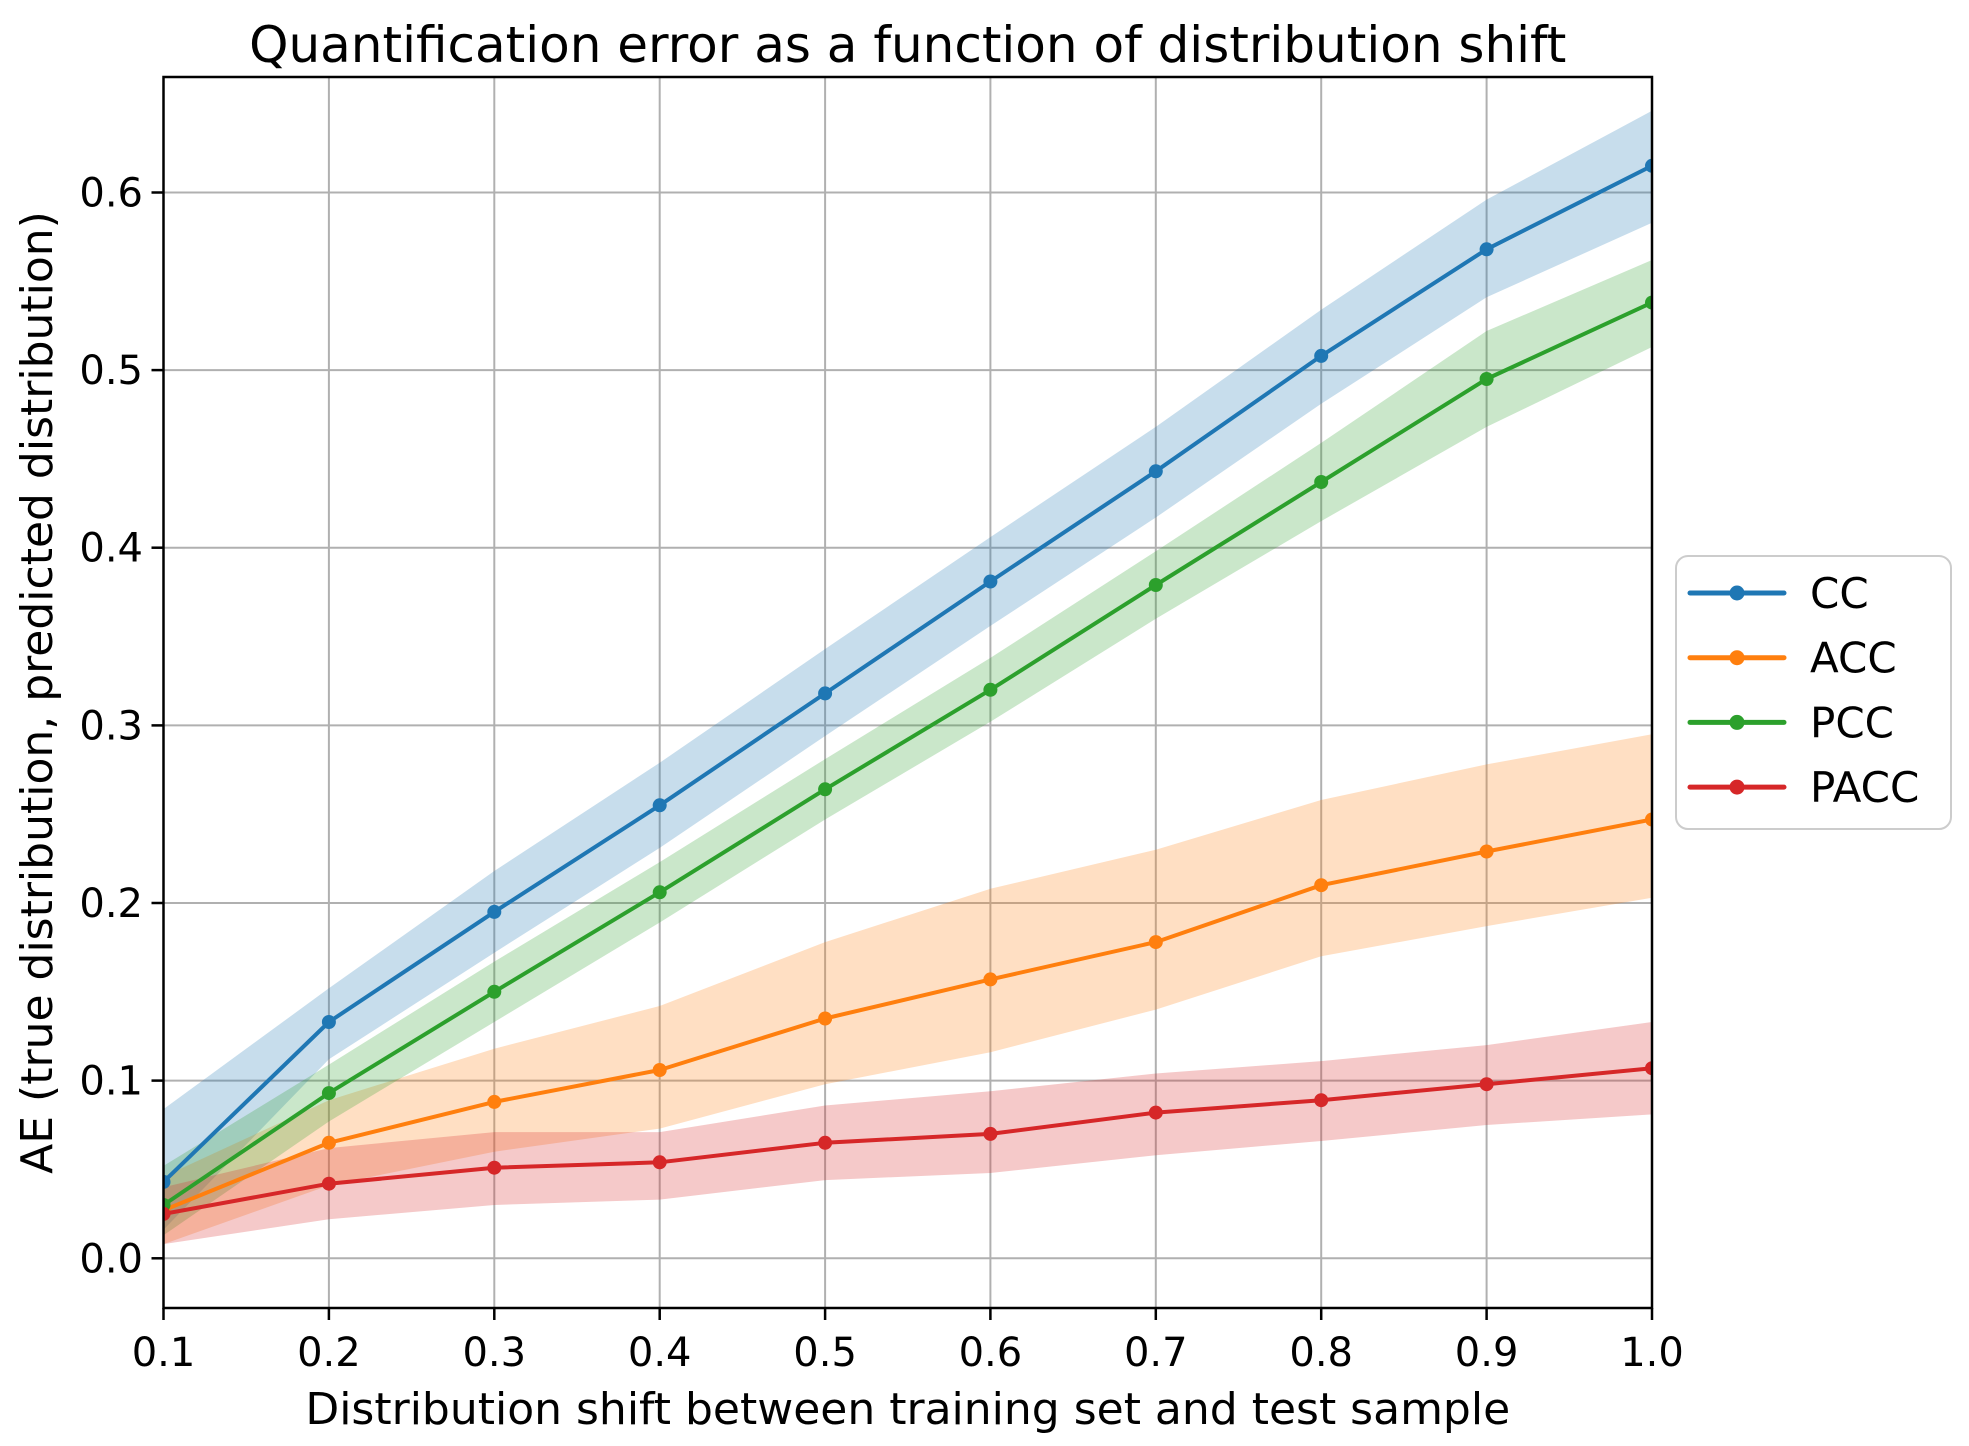  What do you see at coordinates (111, 904) in the screenshot?
I see `y-tick-label: 0.2` at bounding box center [111, 904].